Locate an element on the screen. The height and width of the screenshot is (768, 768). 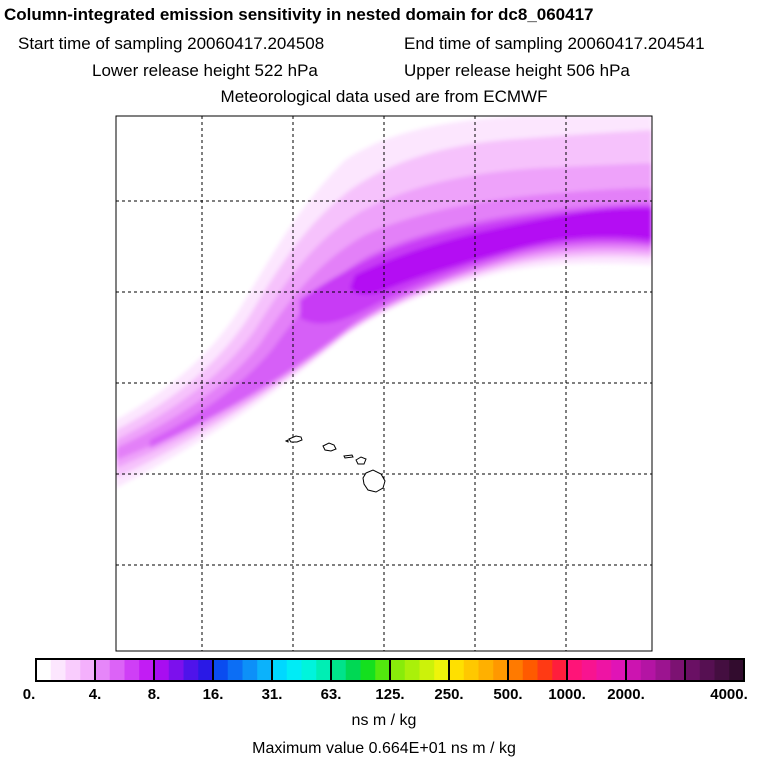
colorbar-tick-label: 0. is located at coordinates (29, 694).